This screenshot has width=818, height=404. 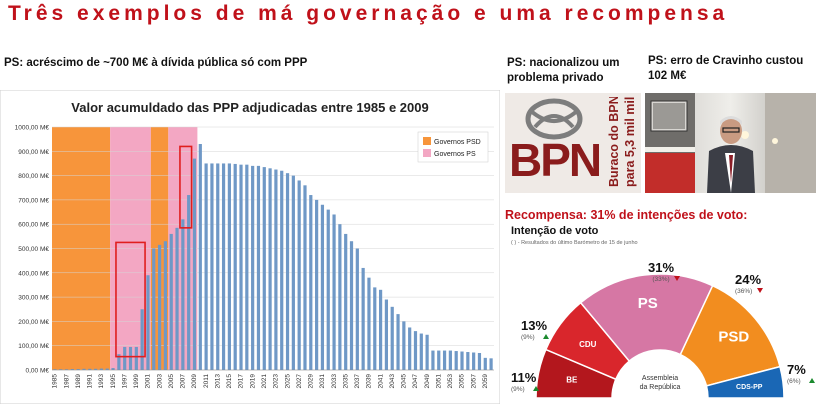 I want to click on x-tick-label: 2053, so click(x=450, y=381).